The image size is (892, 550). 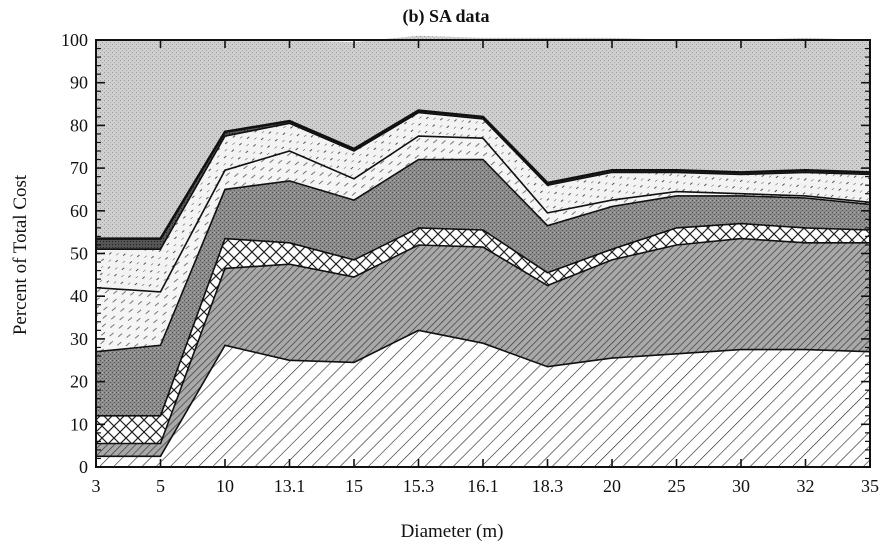 What do you see at coordinates (79, 339) in the screenshot?
I see `y-tick-label: 30` at bounding box center [79, 339].